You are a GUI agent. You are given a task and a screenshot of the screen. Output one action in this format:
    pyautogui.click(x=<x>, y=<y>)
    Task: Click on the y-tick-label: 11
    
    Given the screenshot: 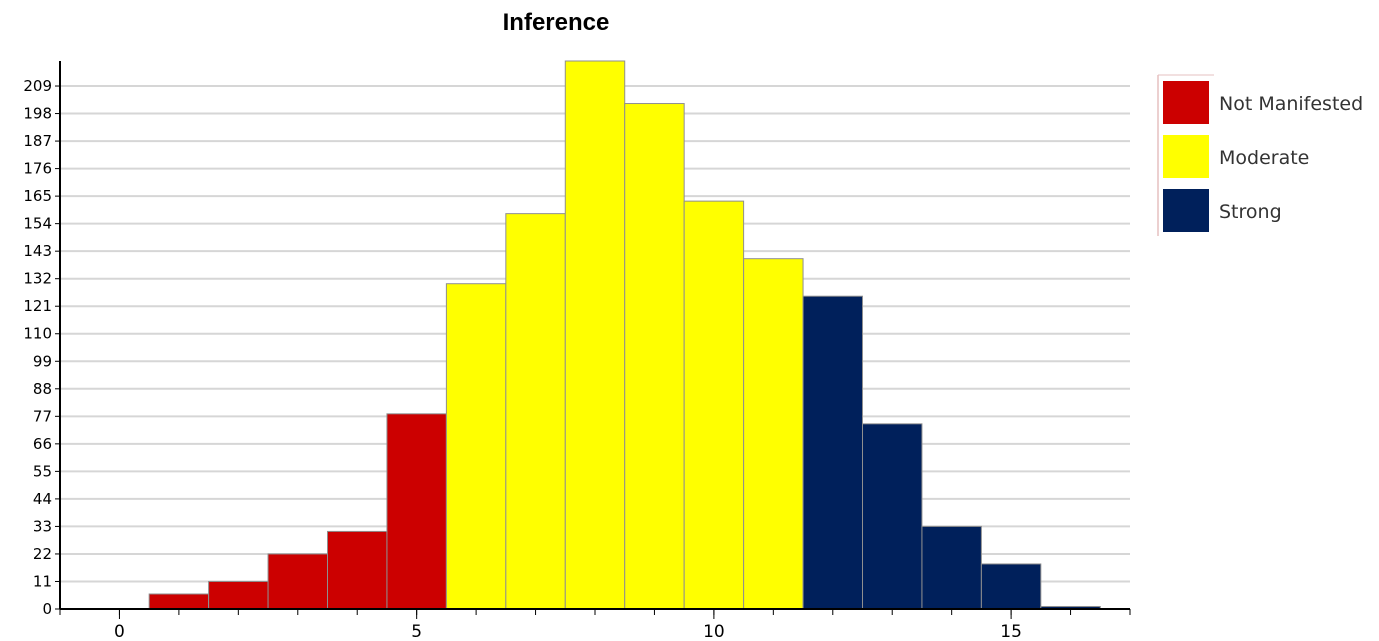 What is the action you would take?
    pyautogui.click(x=42, y=581)
    